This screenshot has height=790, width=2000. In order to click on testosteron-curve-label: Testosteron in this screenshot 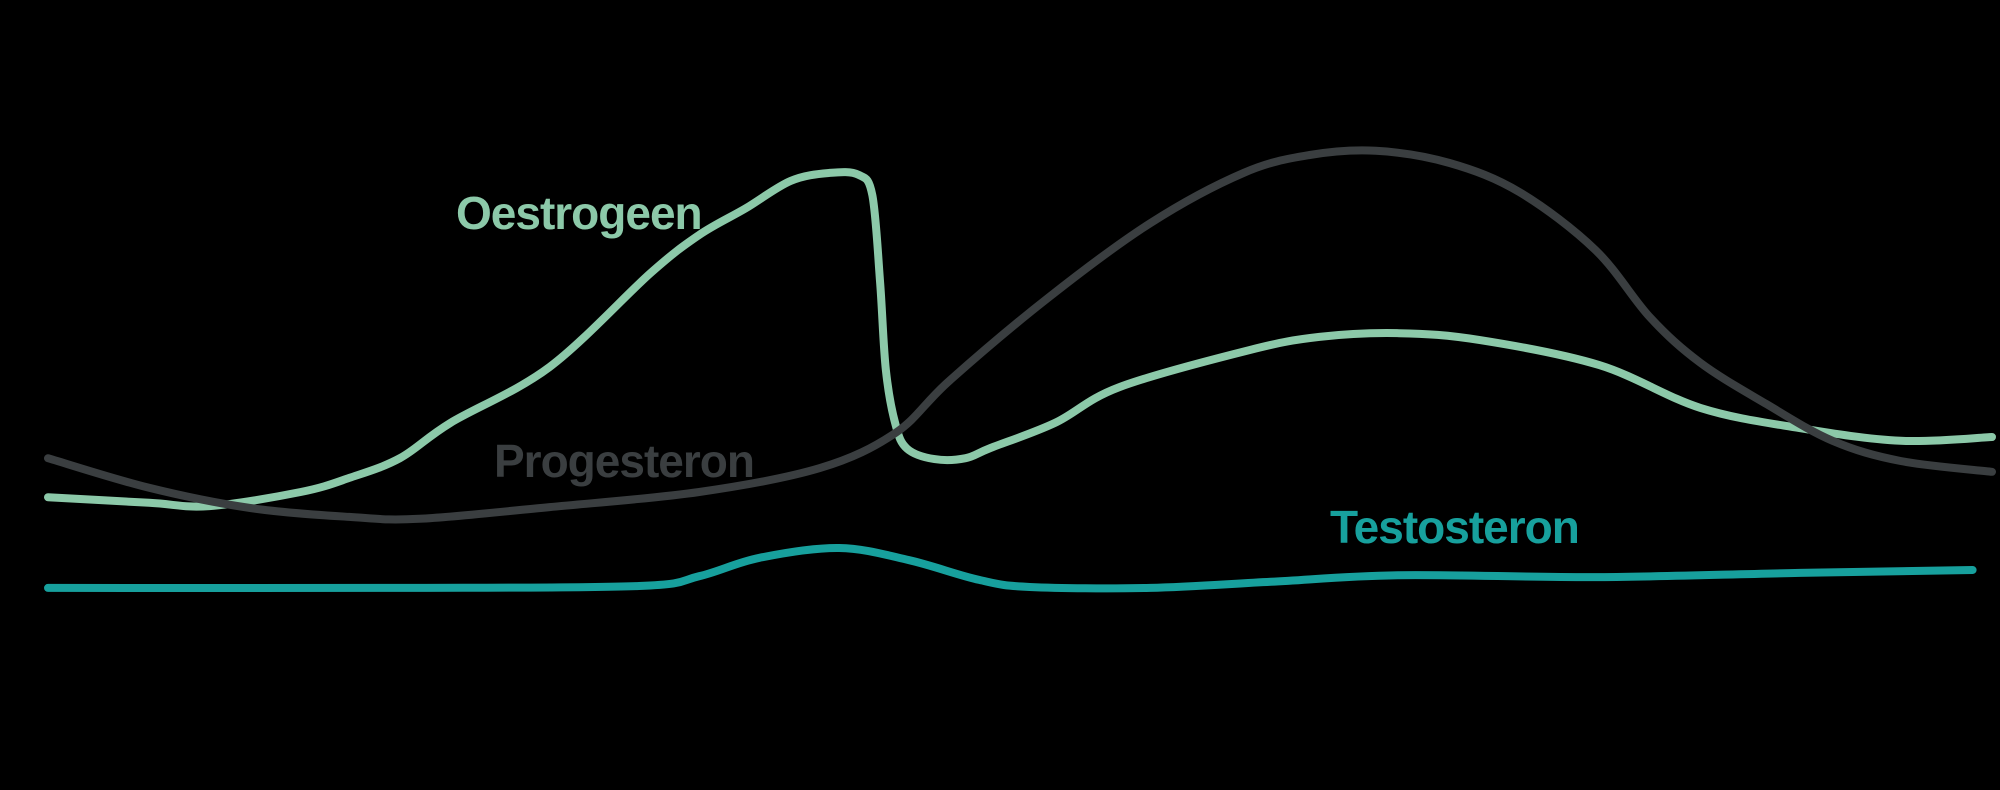, I will do `click(1455, 527)`.